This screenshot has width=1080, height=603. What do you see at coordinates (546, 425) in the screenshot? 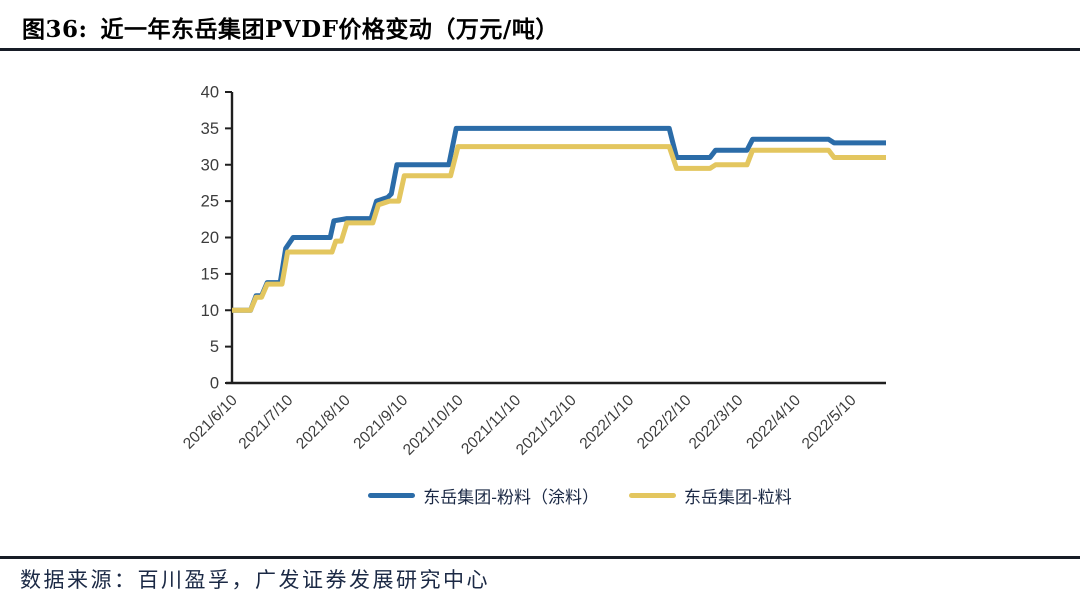
I see `x-tick-label: 2021/12/10` at bounding box center [546, 425].